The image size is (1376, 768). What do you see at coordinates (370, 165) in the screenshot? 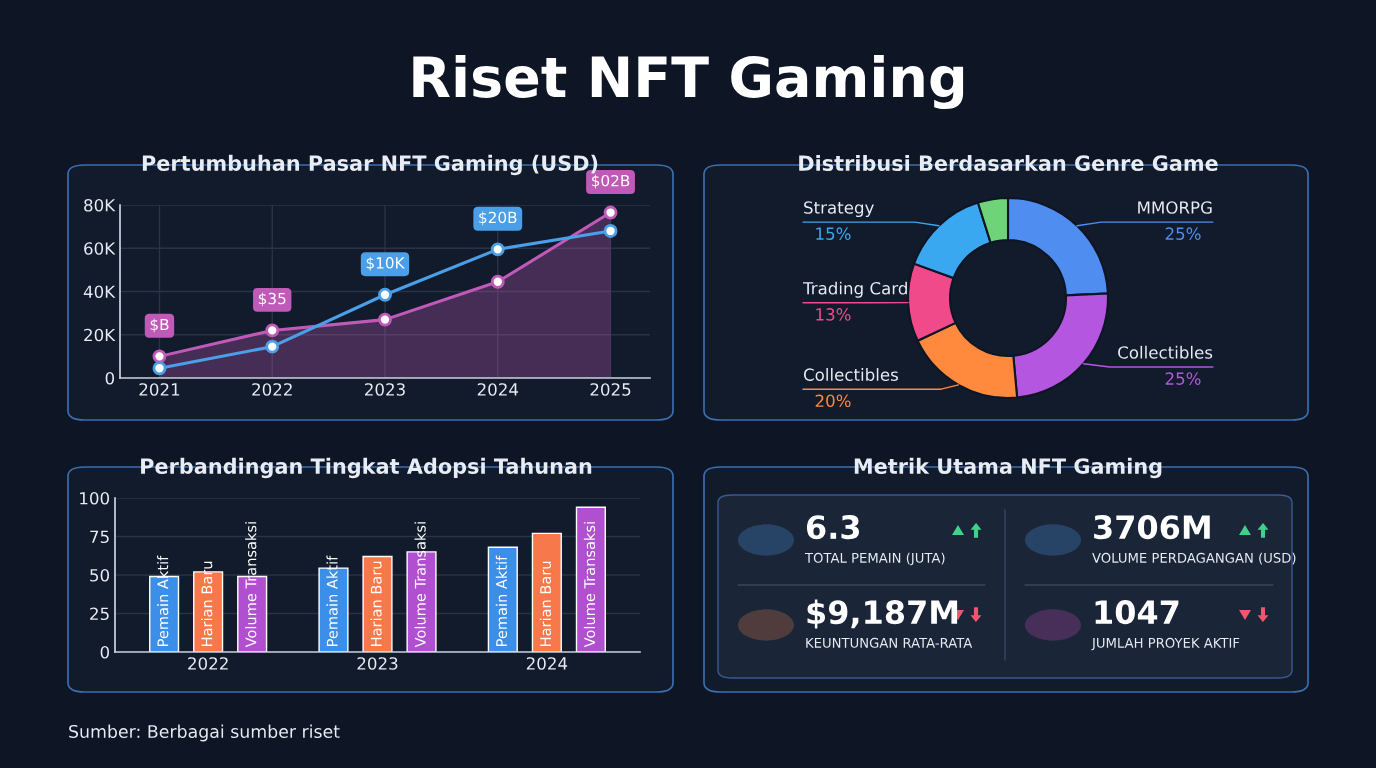
I see `chart-title: Pertumbuhan Pasar NFT Gaming (USD)` at bounding box center [370, 165].